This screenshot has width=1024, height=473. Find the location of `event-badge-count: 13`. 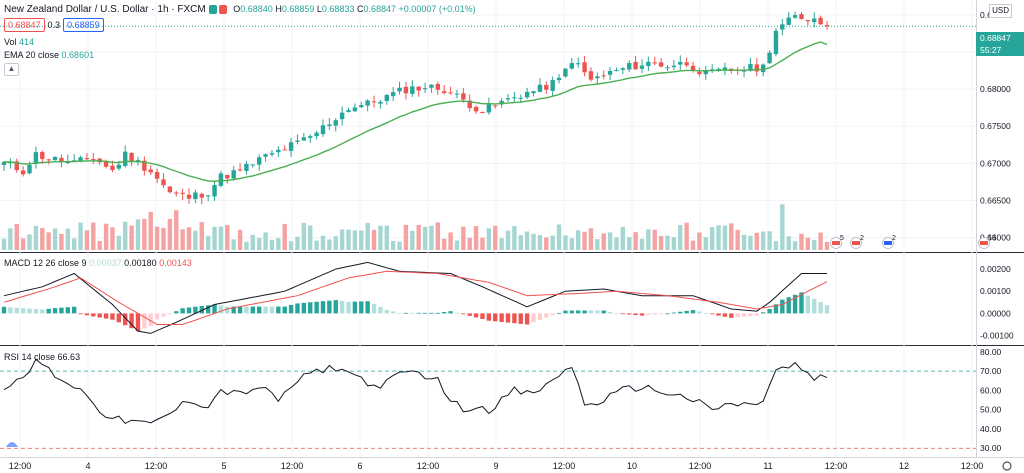

event-badge-count: 13 is located at coordinates (992, 238).